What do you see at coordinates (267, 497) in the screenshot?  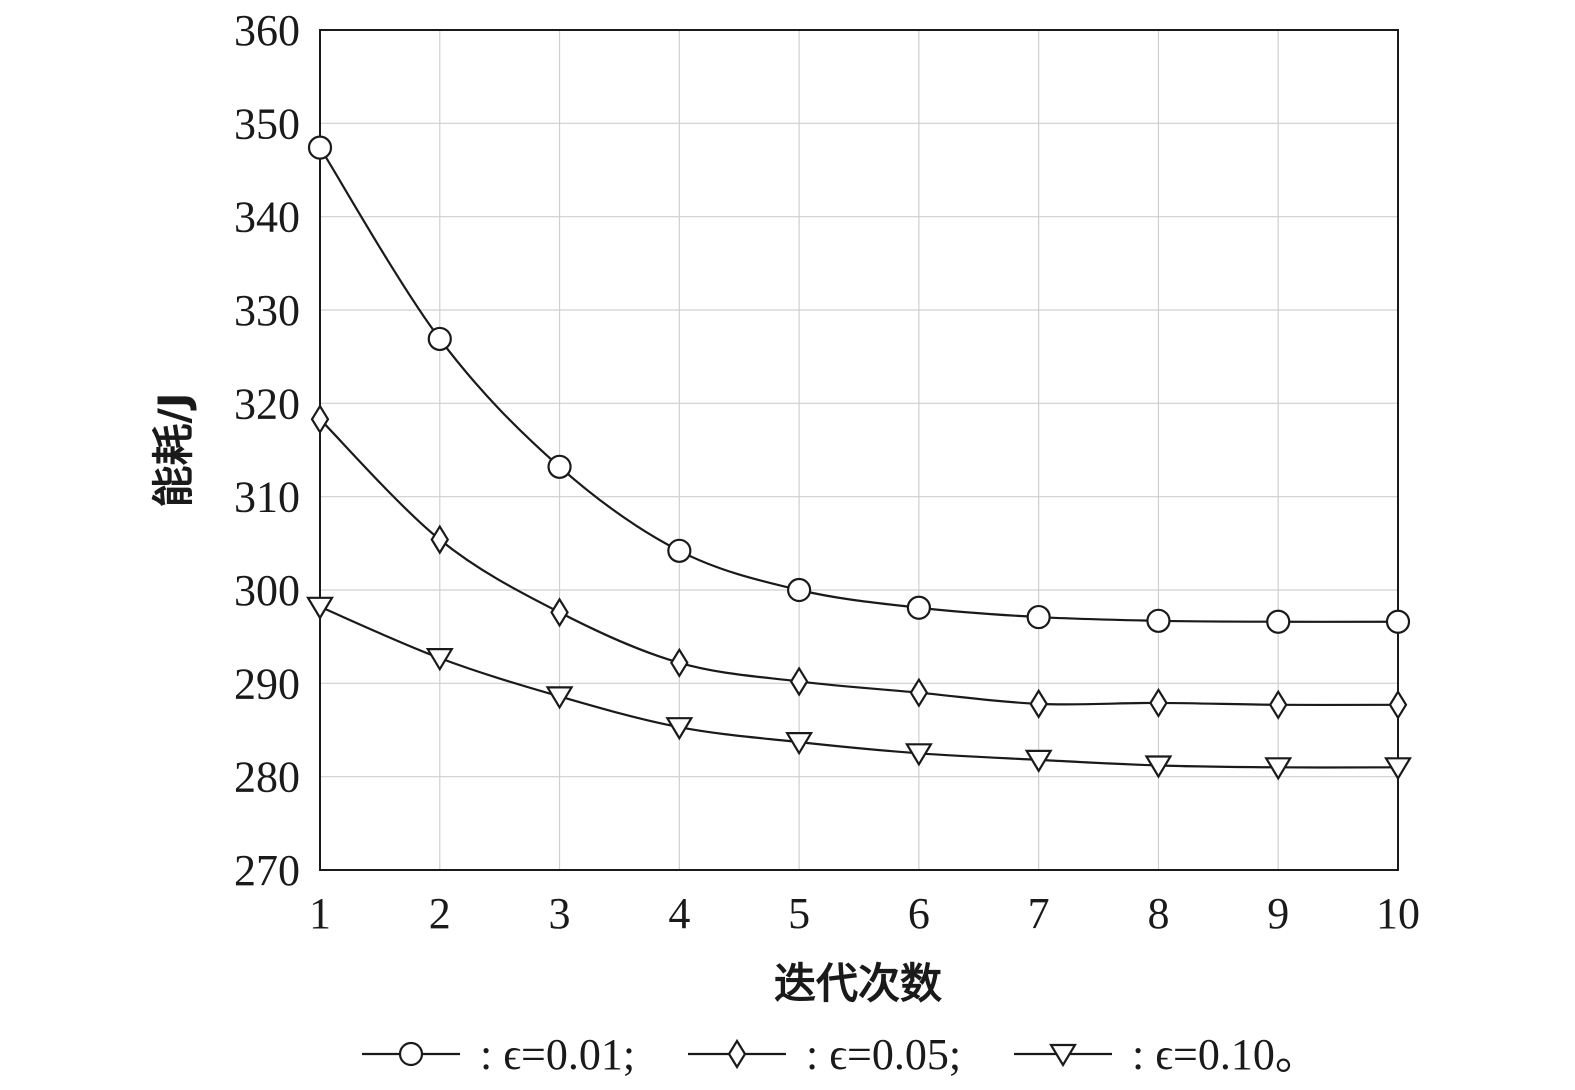 I see `y-tick-label: 310` at bounding box center [267, 497].